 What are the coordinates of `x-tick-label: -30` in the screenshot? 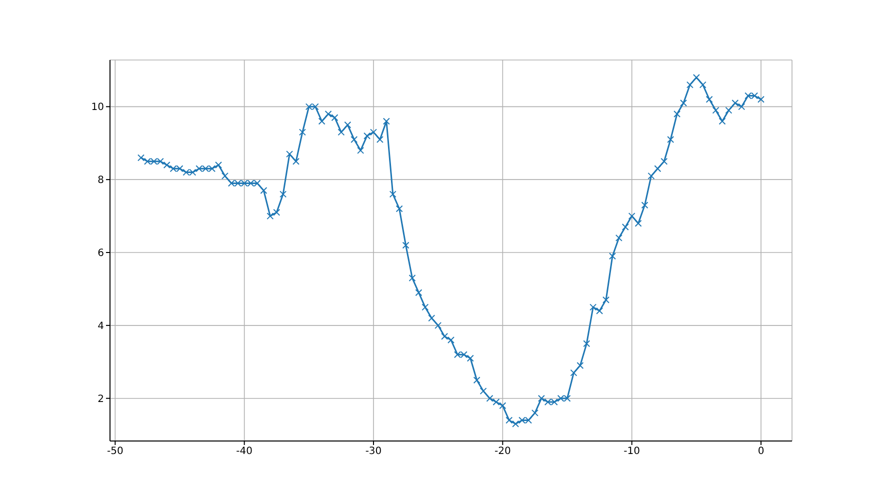 It's located at (373, 452).